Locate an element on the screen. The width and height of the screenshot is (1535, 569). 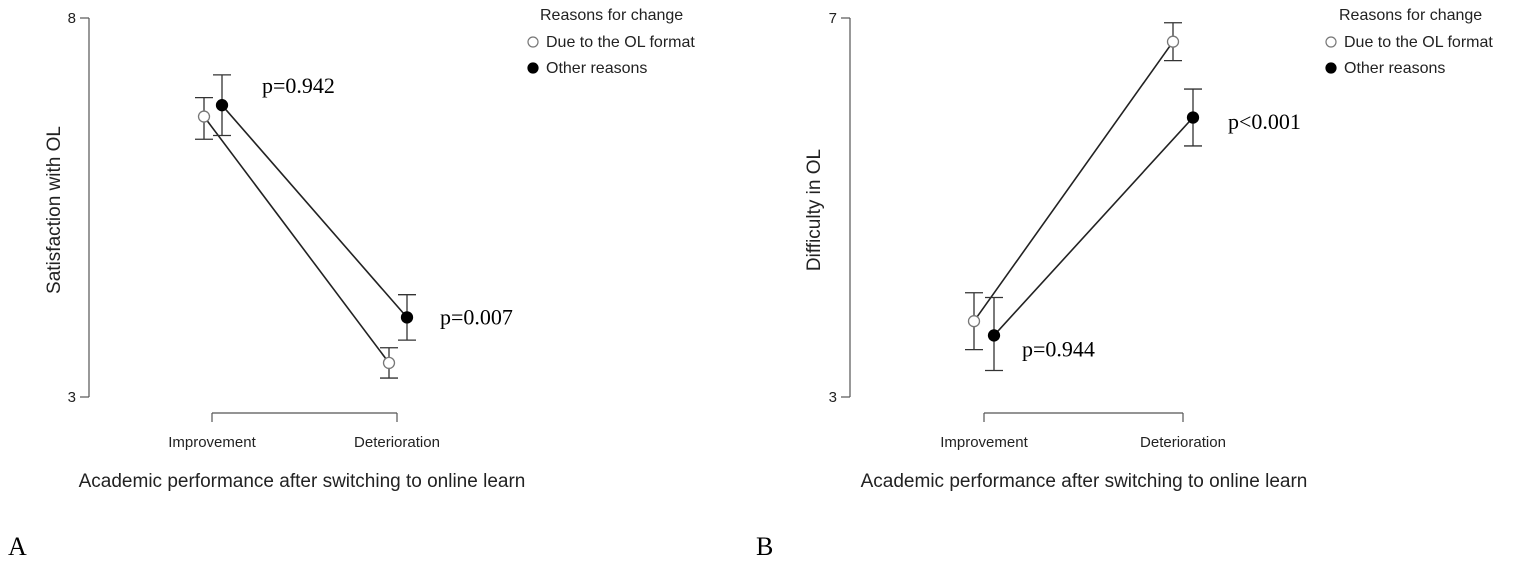
p-value-annotation: p=0.007 is located at coordinates (476, 316).